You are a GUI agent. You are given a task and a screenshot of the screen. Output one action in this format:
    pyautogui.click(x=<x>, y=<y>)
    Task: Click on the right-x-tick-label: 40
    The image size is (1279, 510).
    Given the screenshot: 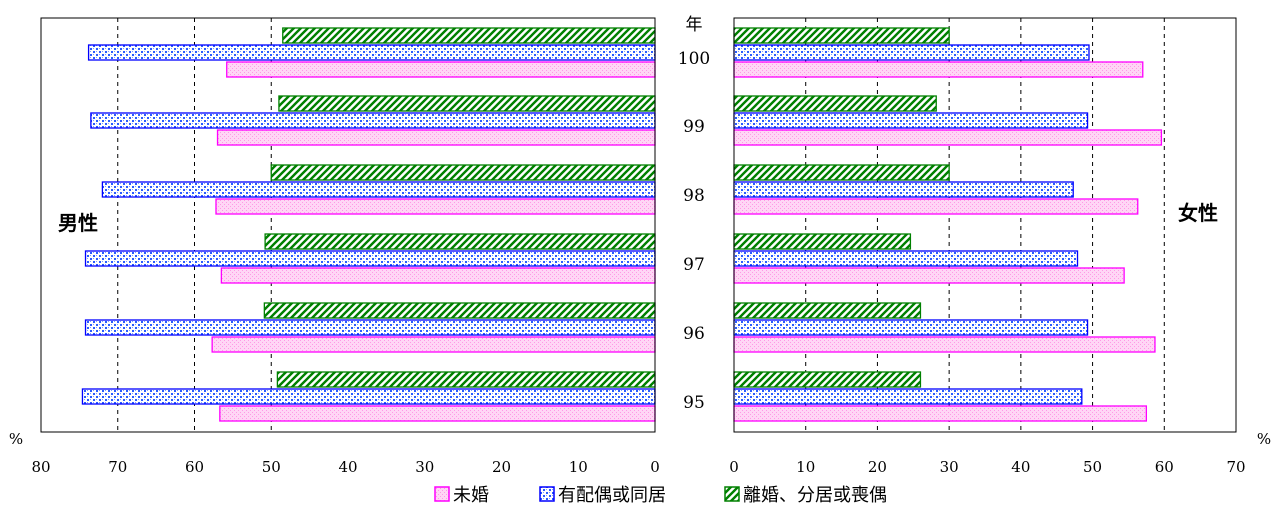 What is the action you would take?
    pyautogui.click(x=1020, y=467)
    